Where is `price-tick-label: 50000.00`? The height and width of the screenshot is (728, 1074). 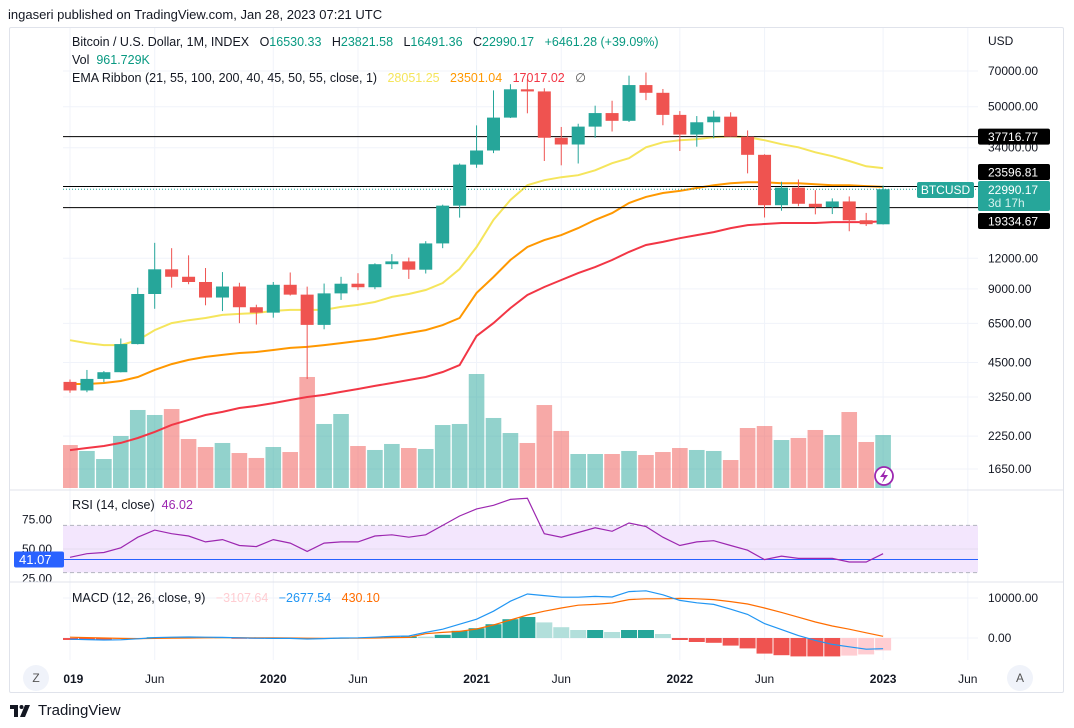
price-tick-label: 50000.00 is located at coordinates (1013, 107).